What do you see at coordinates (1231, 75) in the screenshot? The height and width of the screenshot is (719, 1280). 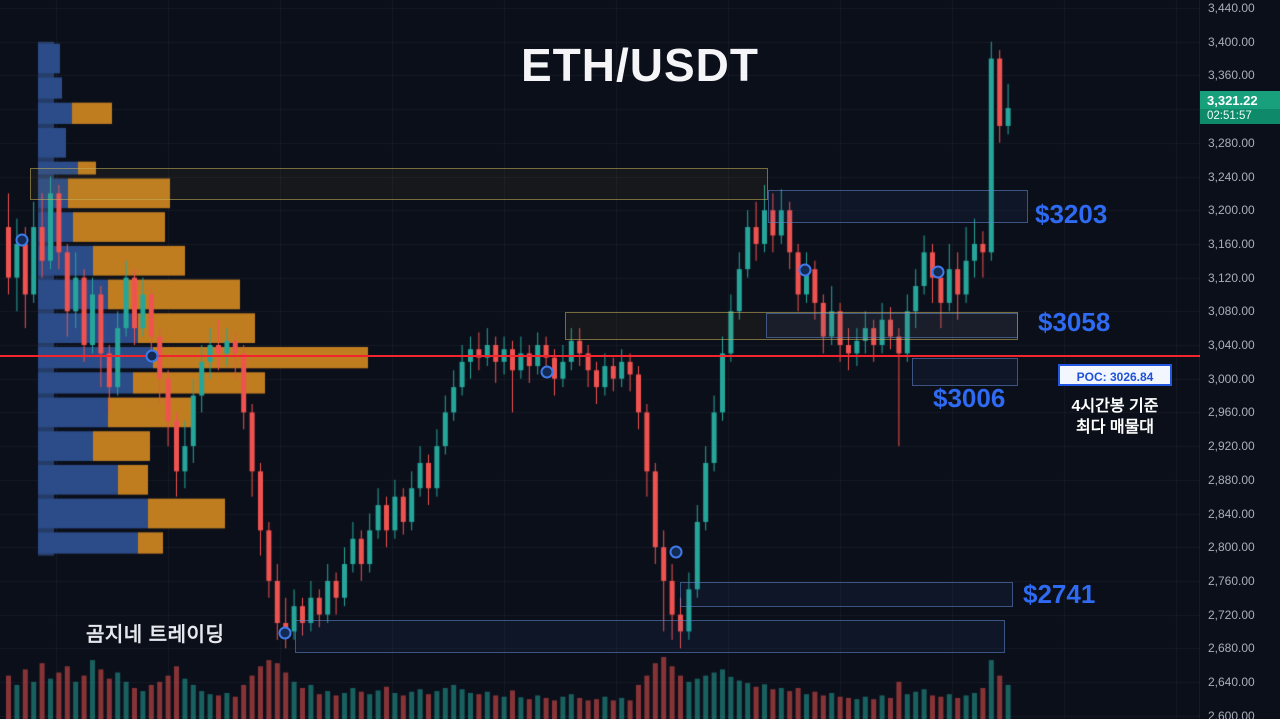 I see `price-axis-label: 3,360.00` at bounding box center [1231, 75].